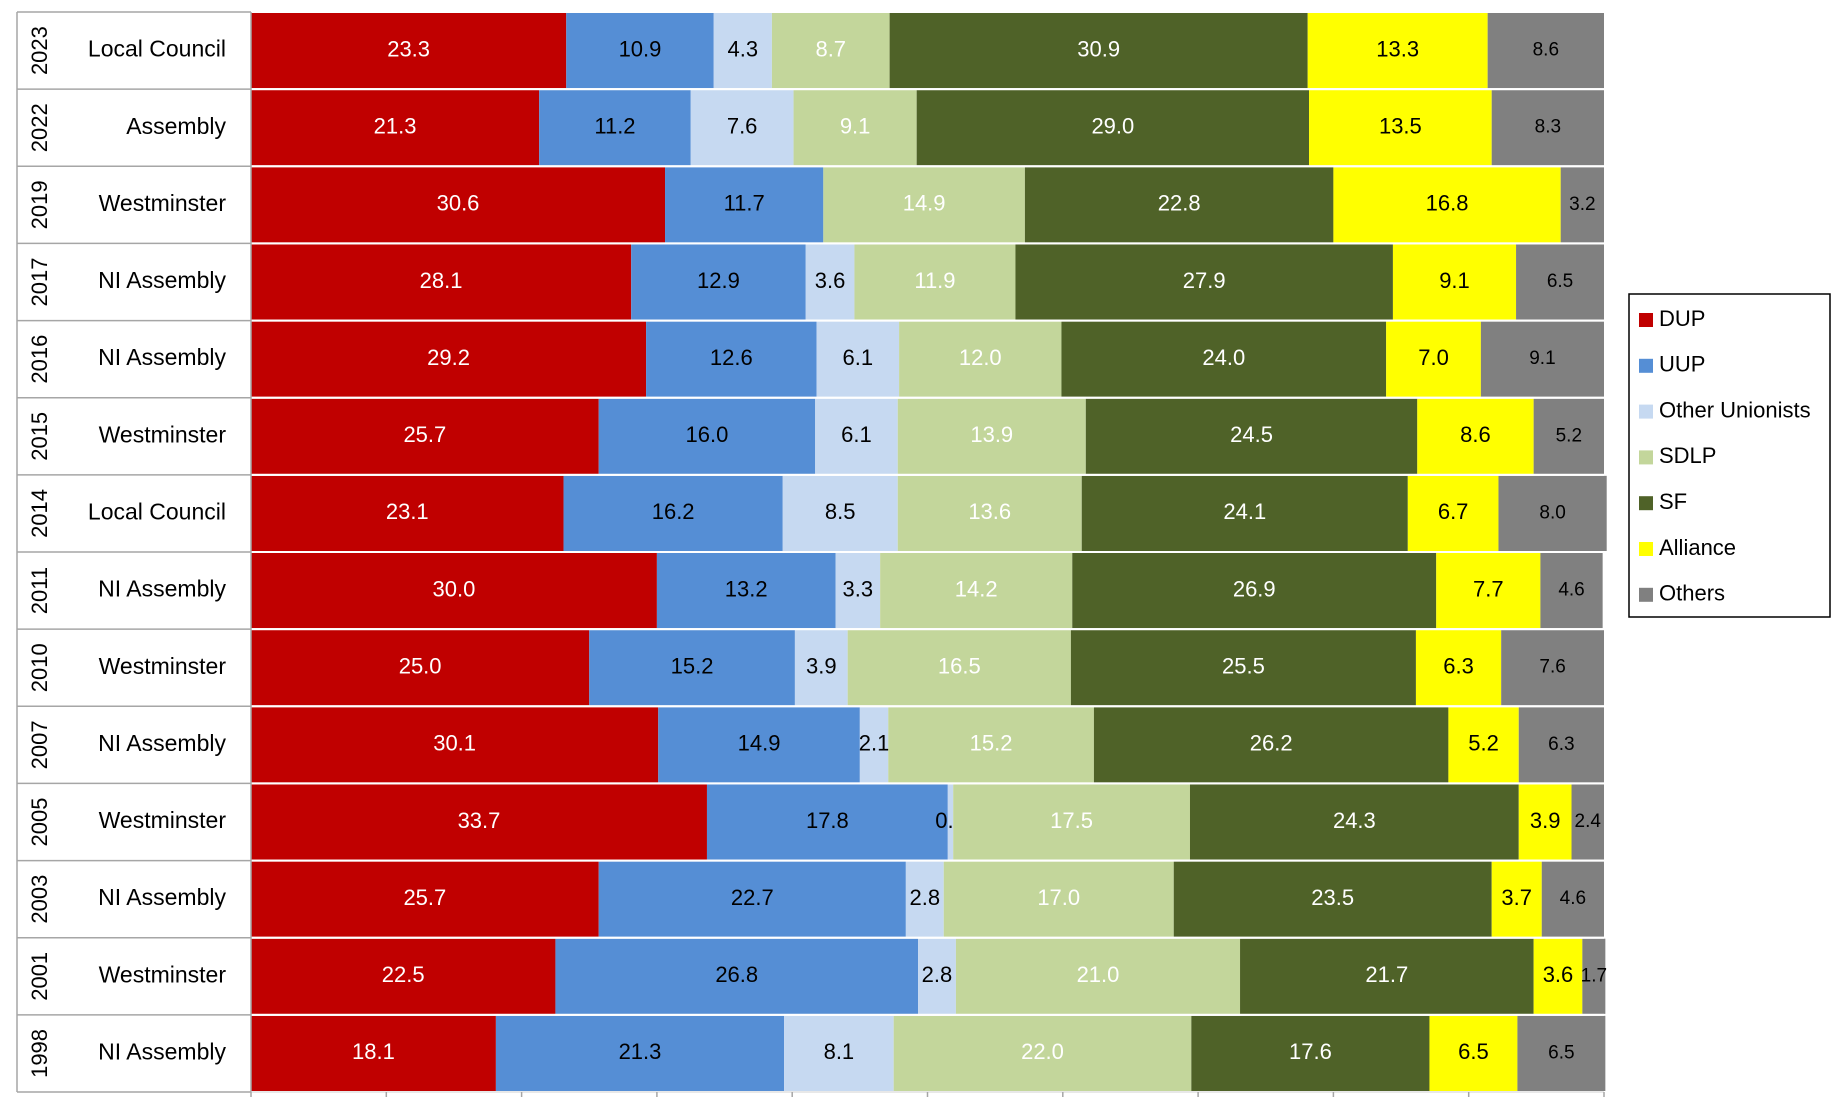  What do you see at coordinates (1594, 975) in the screenshot?
I see `value-label: 1.7` at bounding box center [1594, 975].